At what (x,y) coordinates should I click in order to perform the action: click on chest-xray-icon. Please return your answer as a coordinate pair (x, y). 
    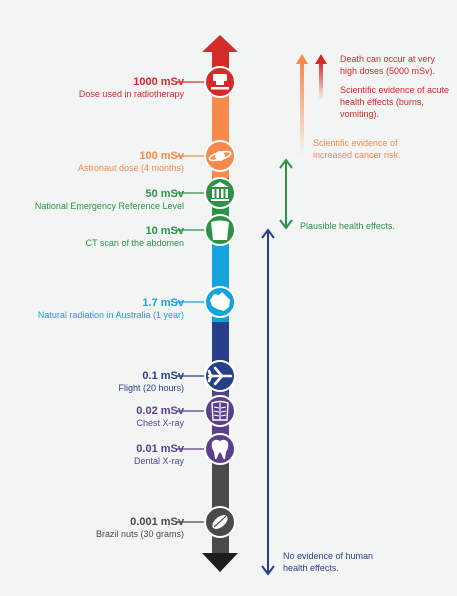
    Looking at the image, I should click on (220, 411).